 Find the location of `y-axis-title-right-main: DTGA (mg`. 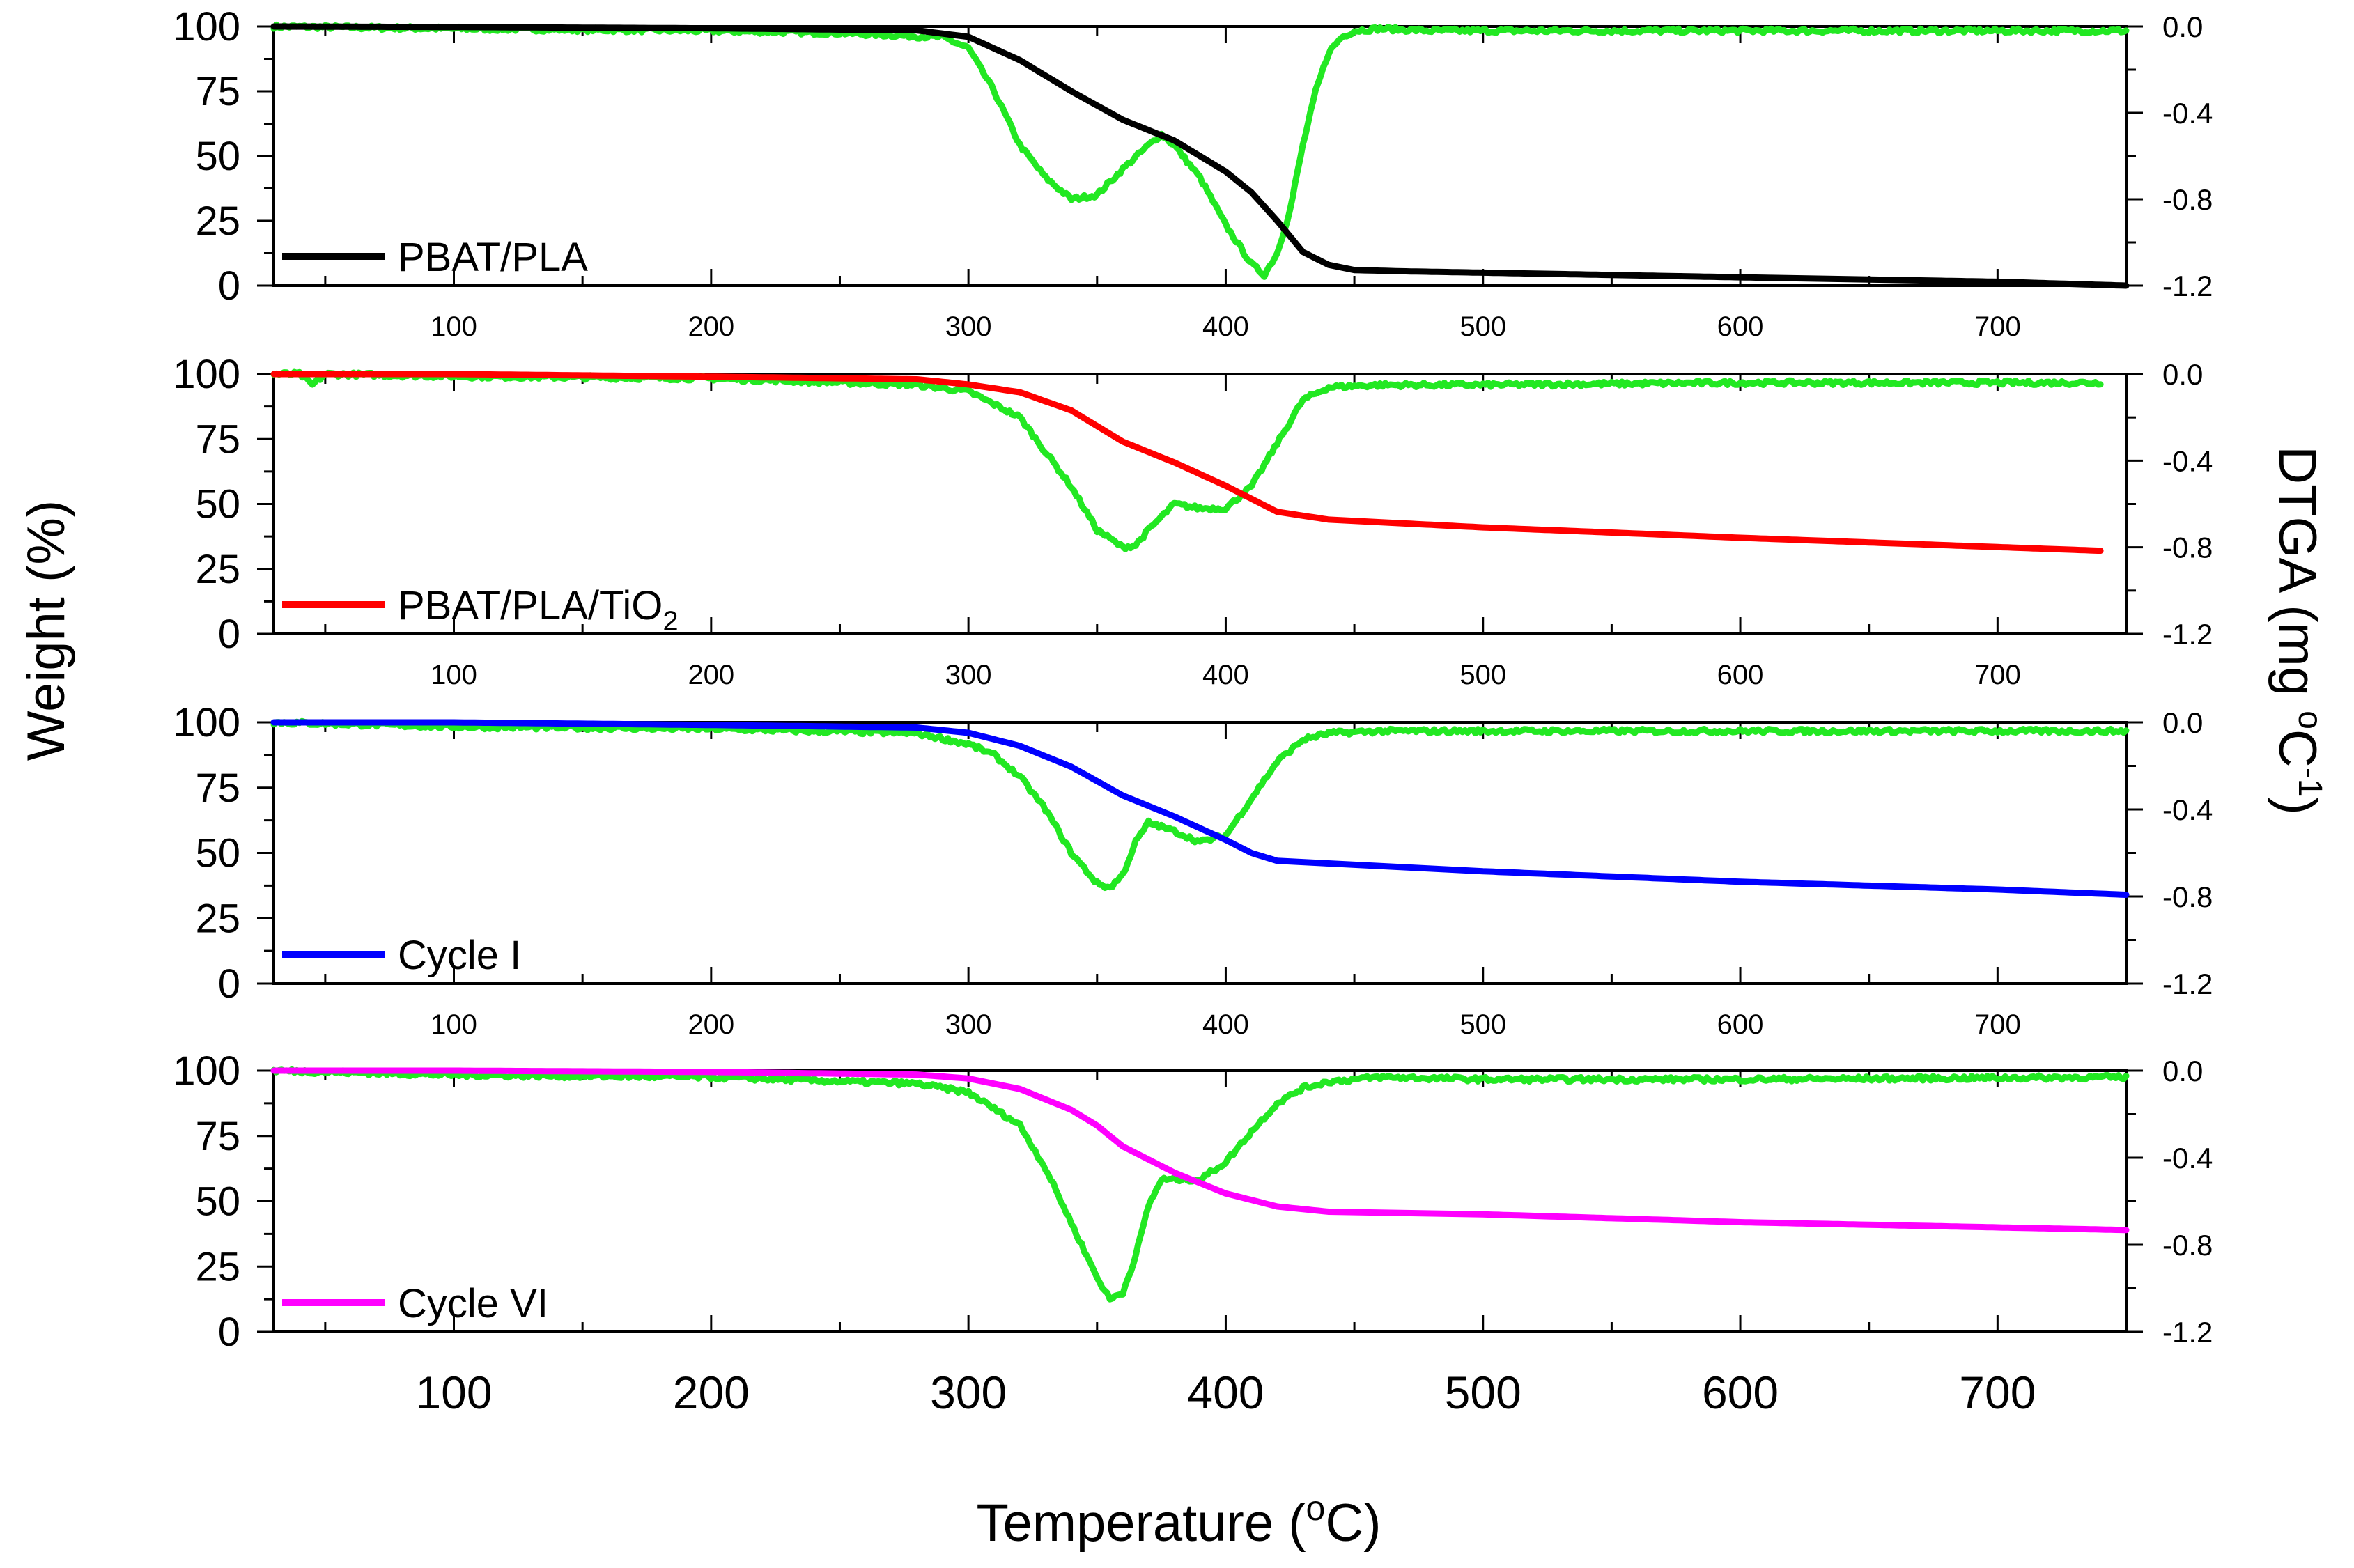

y-axis-title-right-main: DTGA (mg is located at coordinates (2297, 578).